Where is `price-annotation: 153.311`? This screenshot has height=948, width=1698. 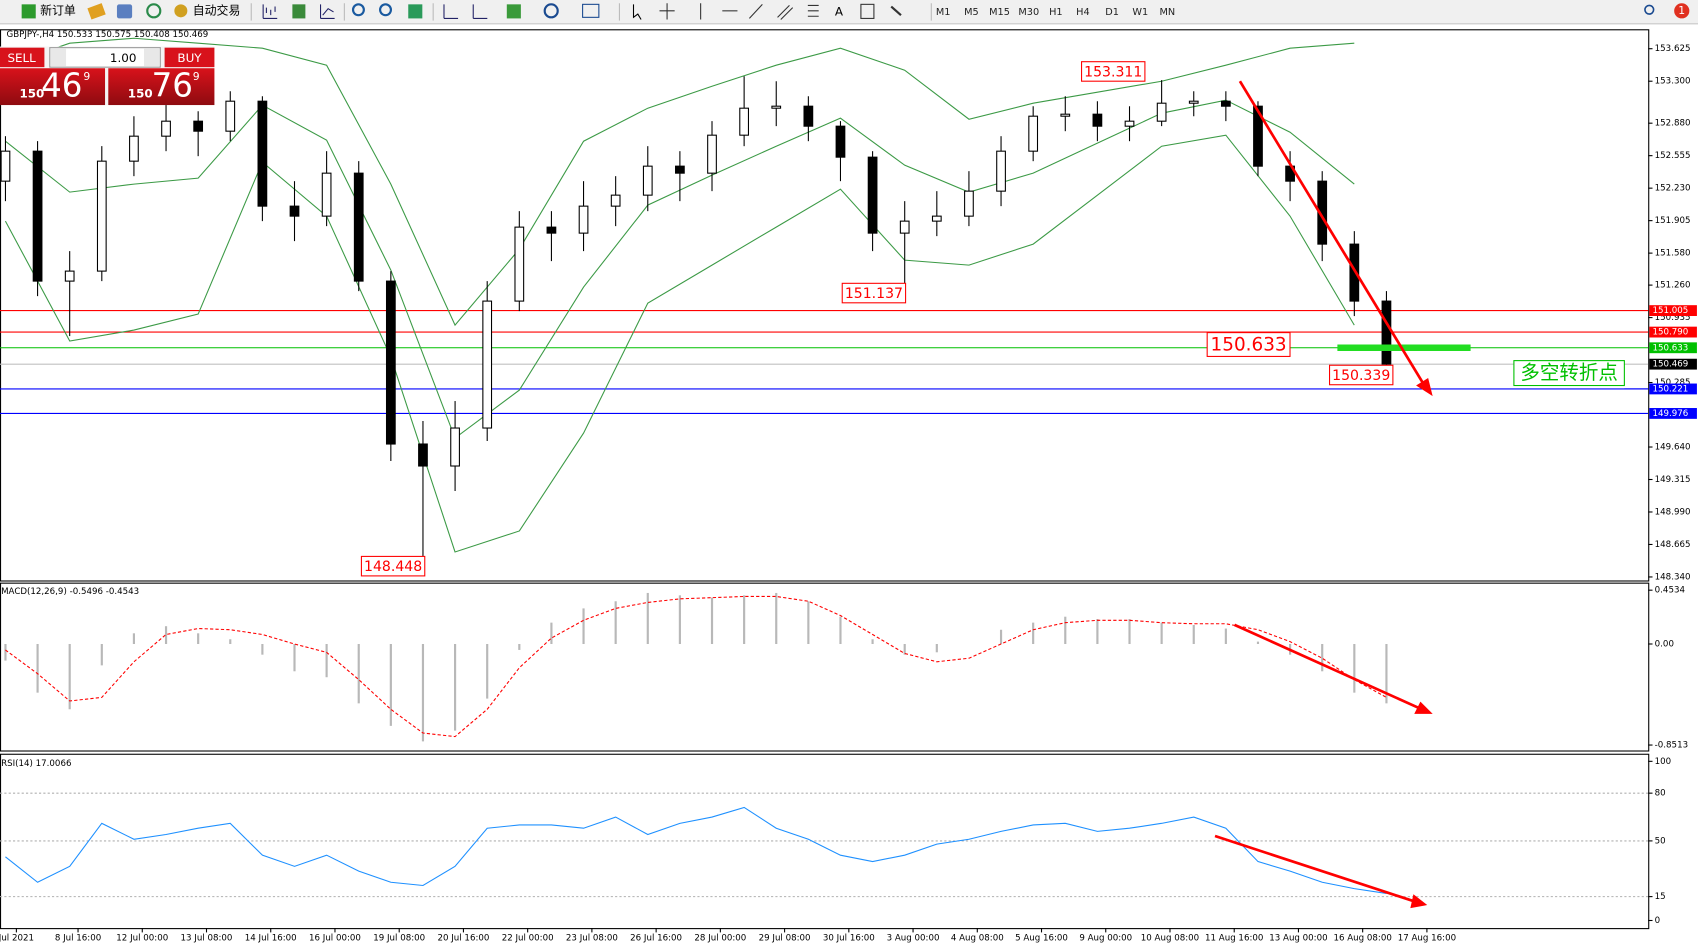
price-annotation: 153.311 is located at coordinates (1113, 73).